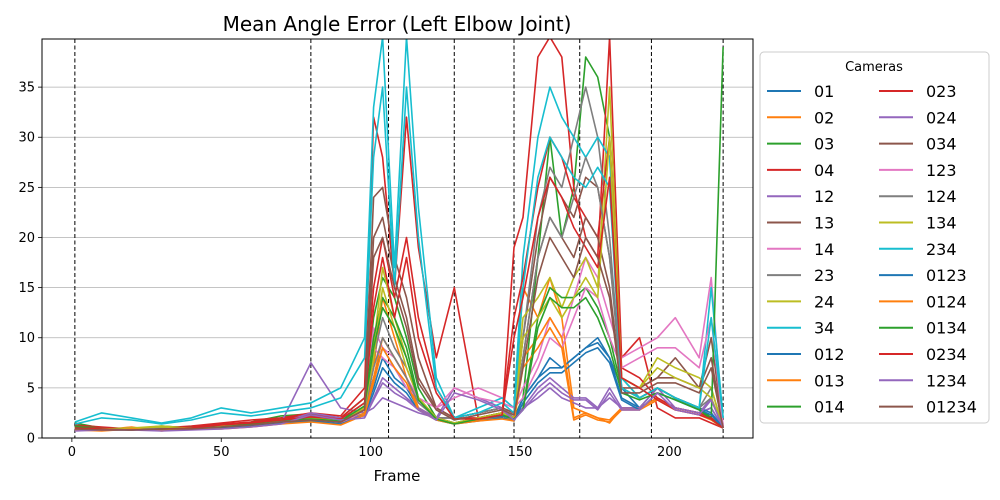 This screenshot has height=500, width=1000. What do you see at coordinates (946, 275) in the screenshot?
I see `legend-label: 0123` at bounding box center [946, 275].